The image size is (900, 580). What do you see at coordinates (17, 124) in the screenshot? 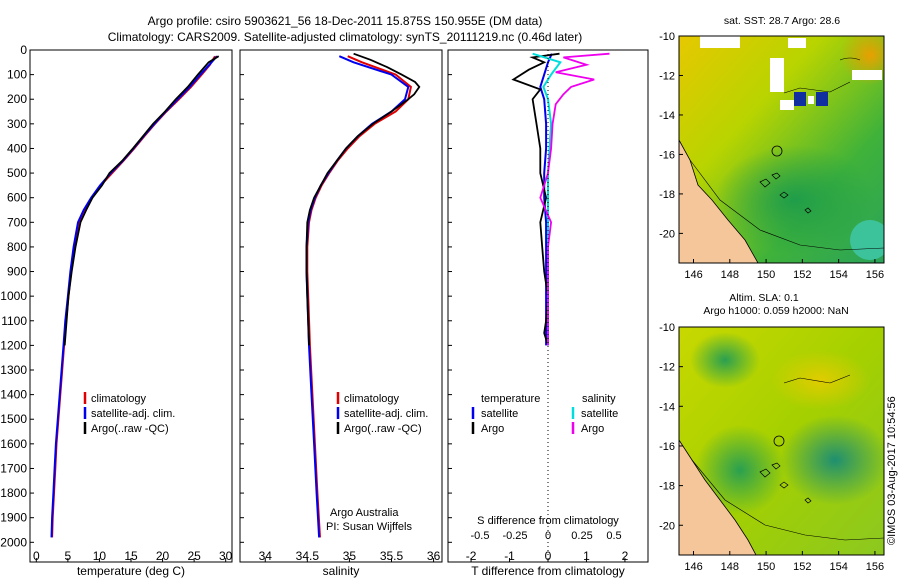
I see `depth-tick-label: 300` at bounding box center [17, 124].